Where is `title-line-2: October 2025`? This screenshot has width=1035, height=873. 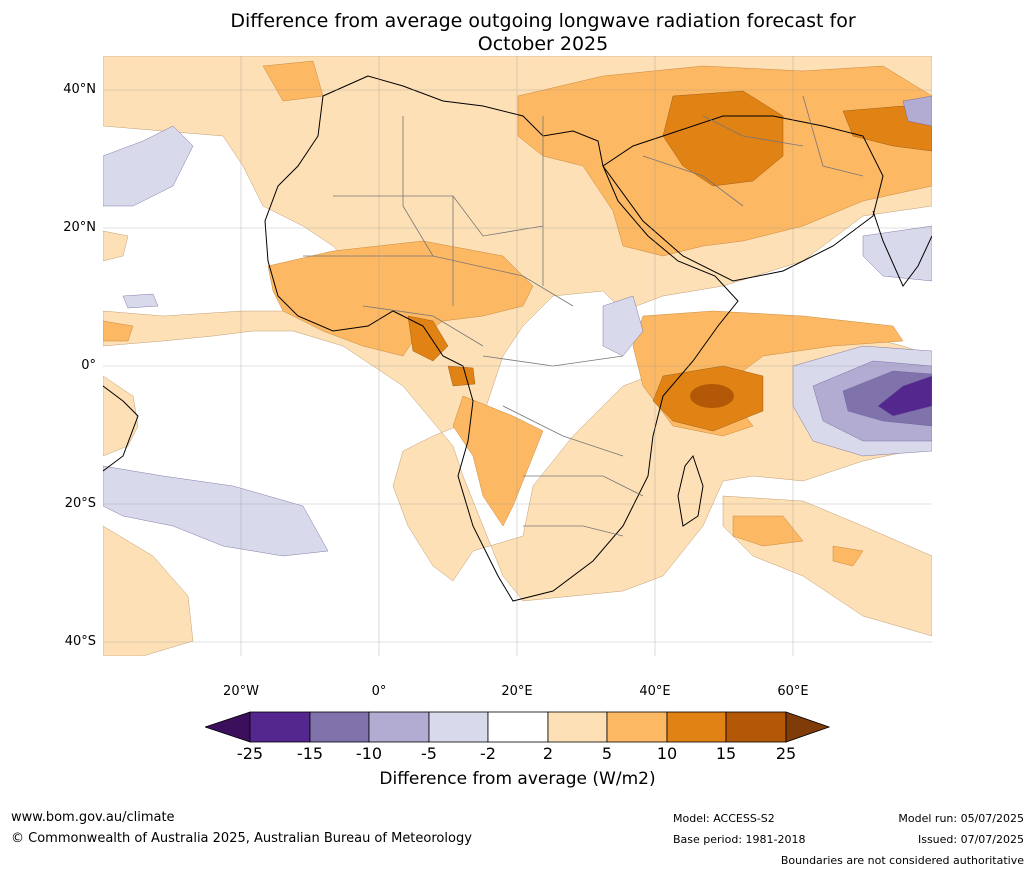 title-line-2: October 2025 is located at coordinates (543, 44).